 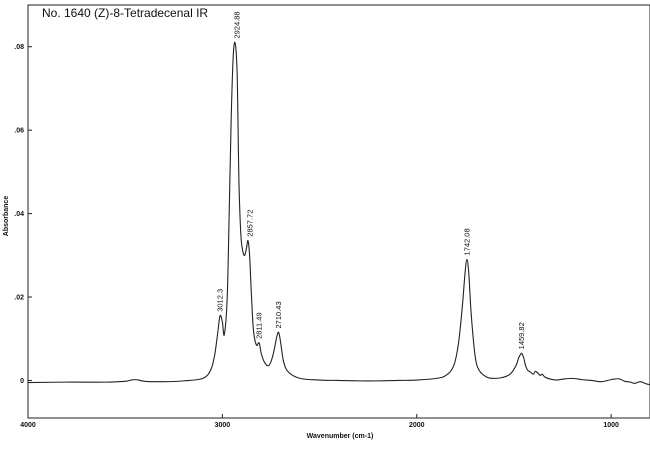 I want to click on x-tick-label: 4000, so click(x=28, y=425).